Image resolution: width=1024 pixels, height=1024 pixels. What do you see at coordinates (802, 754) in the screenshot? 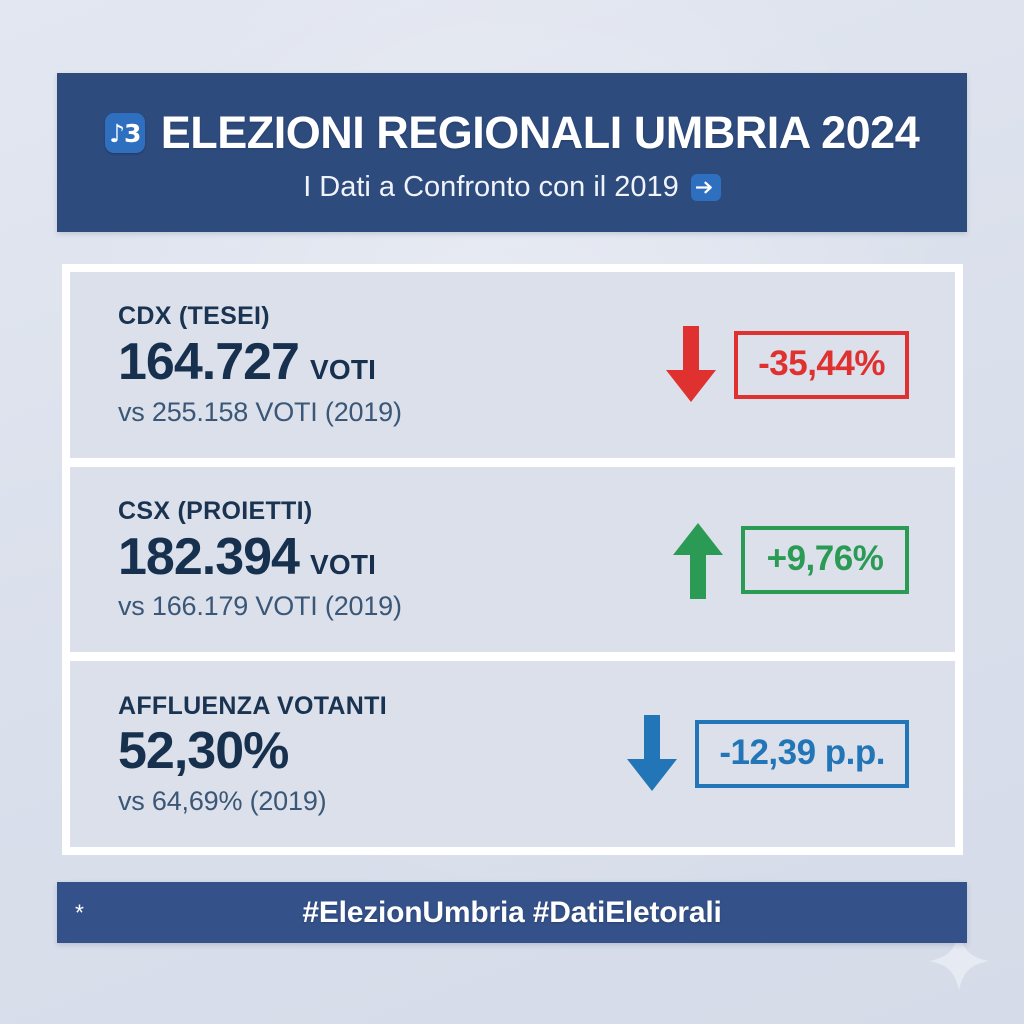
I see `status-badge: -12,39 p.p.` at bounding box center [802, 754].